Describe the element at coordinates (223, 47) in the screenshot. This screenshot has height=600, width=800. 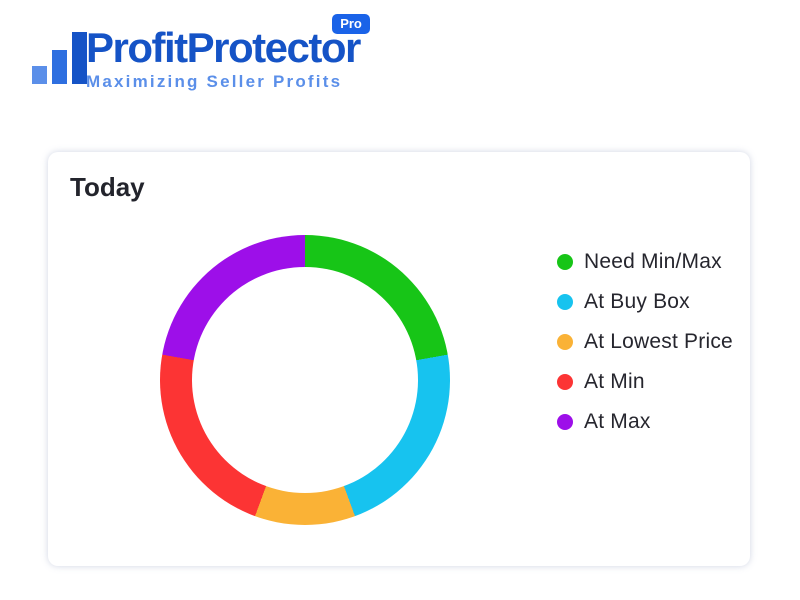
I see `brand-name: ProfitProtector` at that location.